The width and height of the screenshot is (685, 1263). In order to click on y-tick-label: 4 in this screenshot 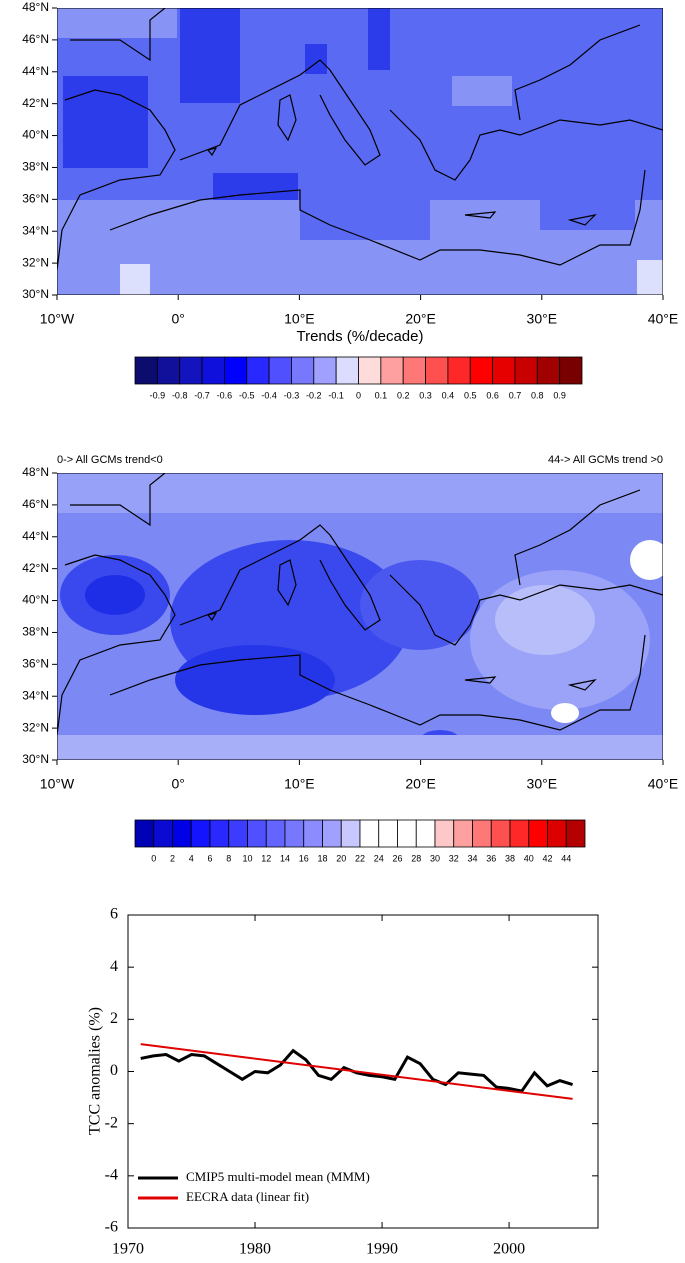, I will do `click(114, 966)`.